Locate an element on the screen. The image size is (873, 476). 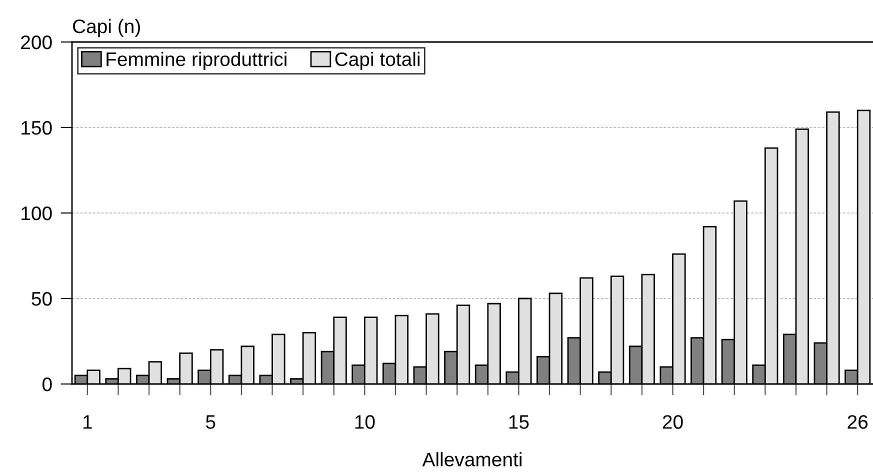
y-tick-label: 50 is located at coordinates (42, 299).